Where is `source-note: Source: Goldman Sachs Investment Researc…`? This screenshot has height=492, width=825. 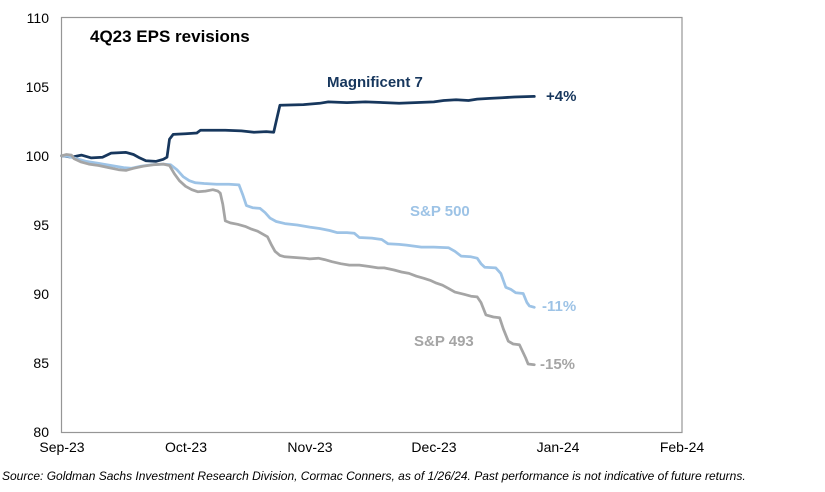
source-note: Source: Goldman Sachs Investment Researc… is located at coordinates (374, 476).